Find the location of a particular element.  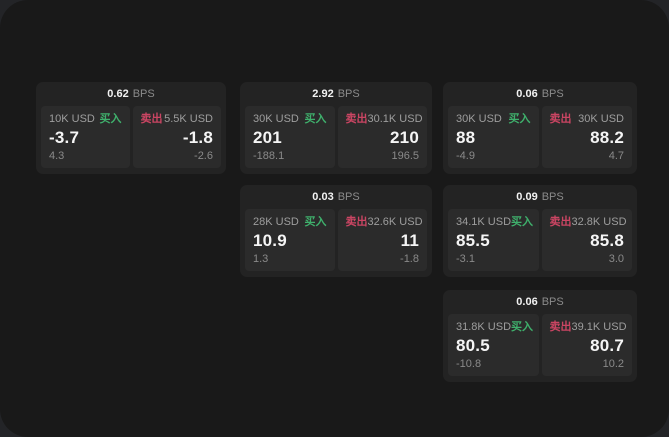

buy-tile-top-row: 28K USD 买入 is located at coordinates (290, 222).